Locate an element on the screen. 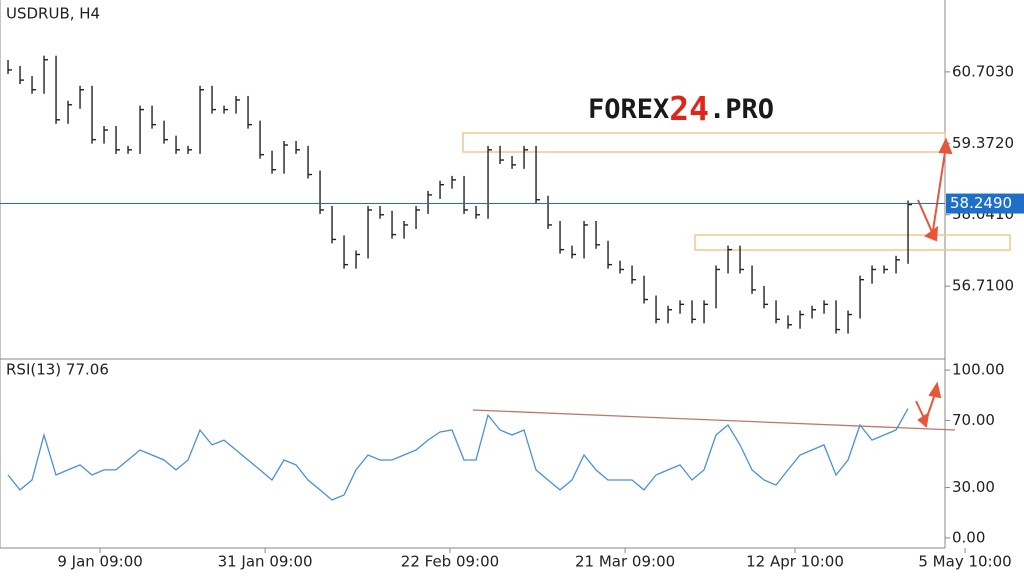  x-tick-label: 9 Jan 09:00 is located at coordinates (99, 562).